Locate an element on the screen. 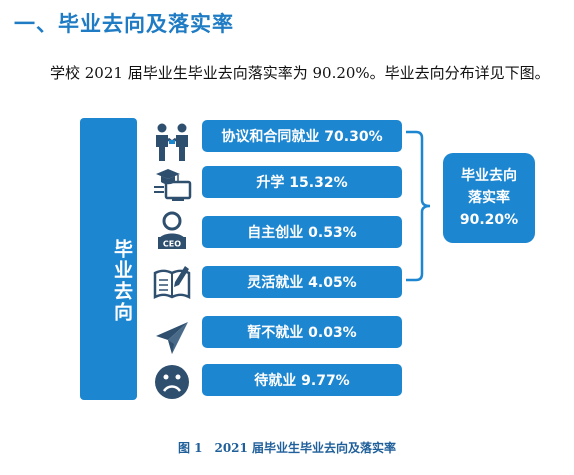  summary-line-2: 落实率 is located at coordinates (489, 198).